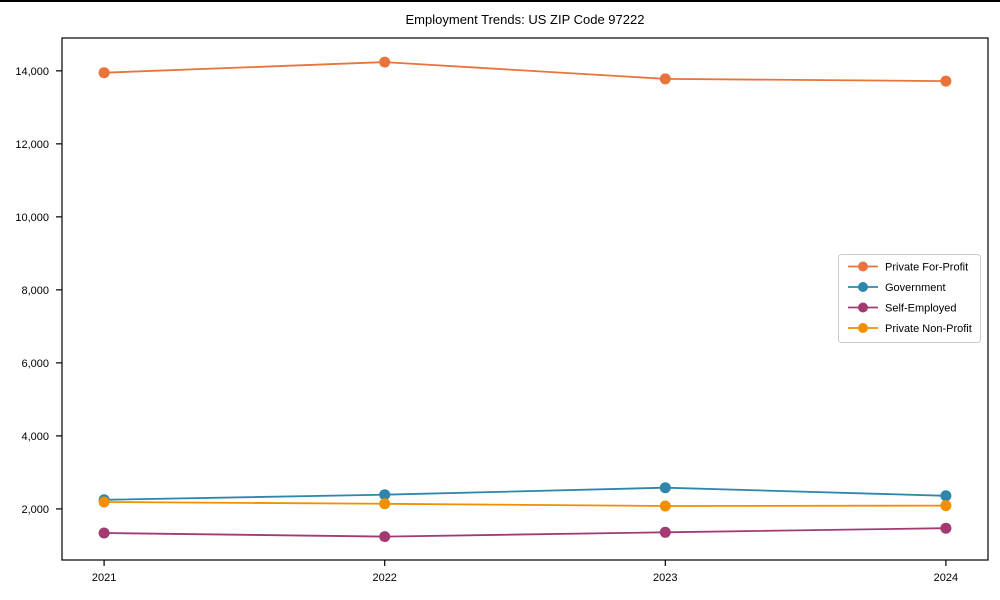 Image resolution: width=1000 pixels, height=600 pixels. I want to click on x-tick-label: 2023, so click(665, 578).